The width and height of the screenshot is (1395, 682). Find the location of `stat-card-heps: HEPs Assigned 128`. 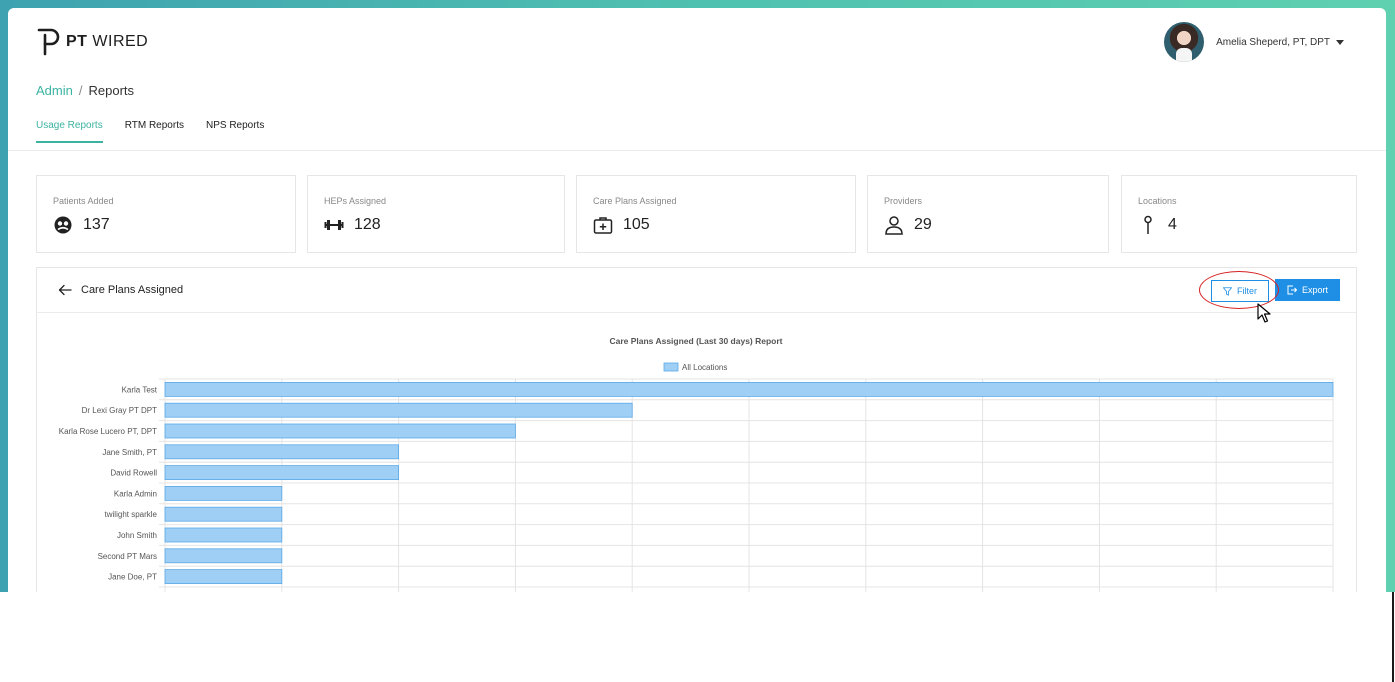

stat-card-heps: HEPs Assigned 128 is located at coordinates (436, 214).